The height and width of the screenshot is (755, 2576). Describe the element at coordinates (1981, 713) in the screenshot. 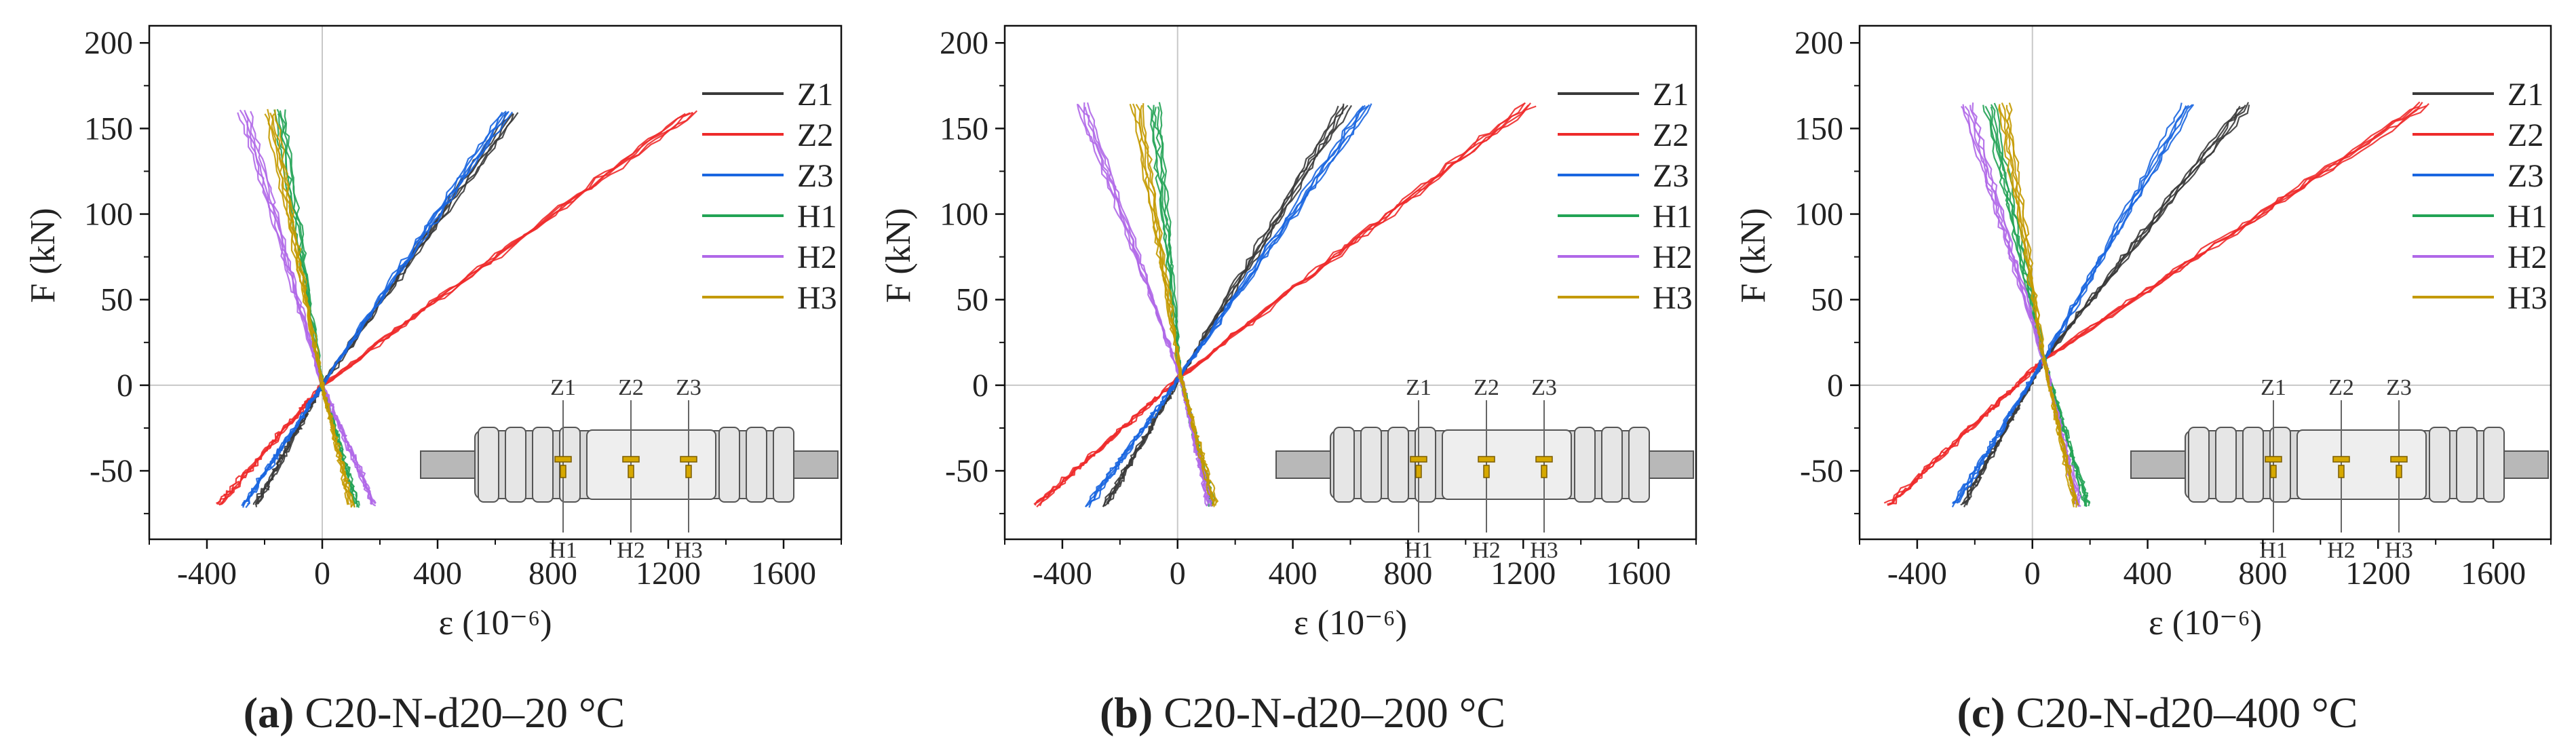

I see `caption-label: (c)` at that location.